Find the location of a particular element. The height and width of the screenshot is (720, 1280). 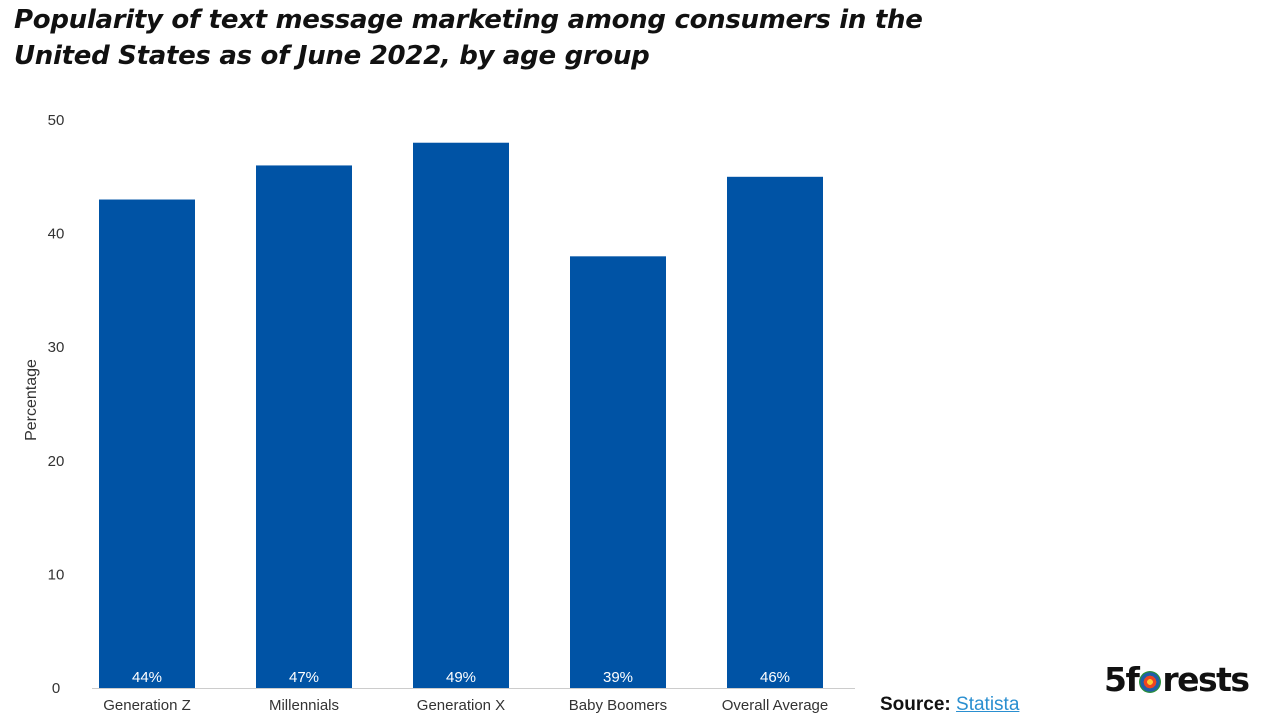

y-tick-label: 50 is located at coordinates (56, 120).